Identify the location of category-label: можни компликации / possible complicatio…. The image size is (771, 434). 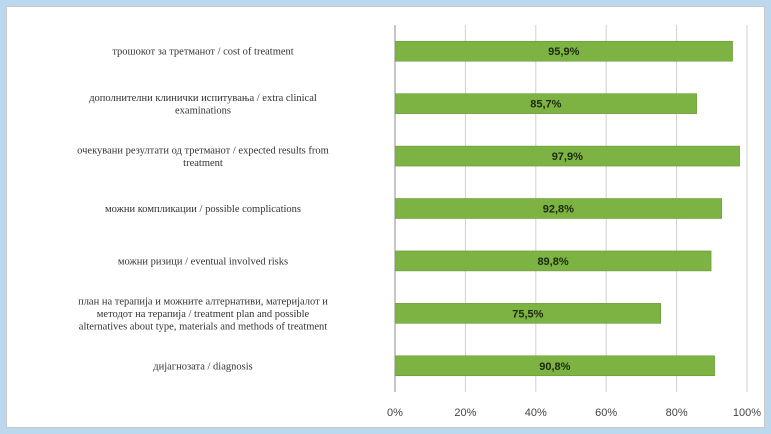
(203, 209).